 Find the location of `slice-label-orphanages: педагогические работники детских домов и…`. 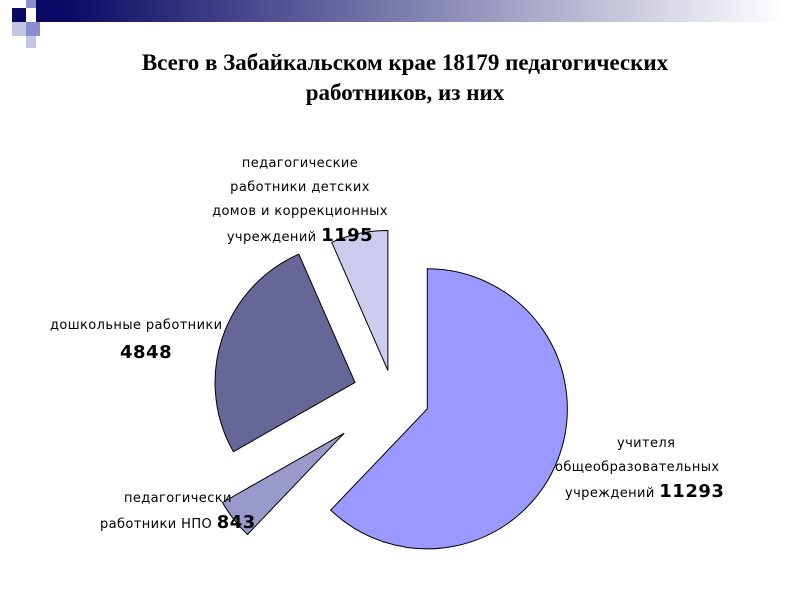

slice-label-orphanages: педагогические работники детских домов и… is located at coordinates (300, 201).